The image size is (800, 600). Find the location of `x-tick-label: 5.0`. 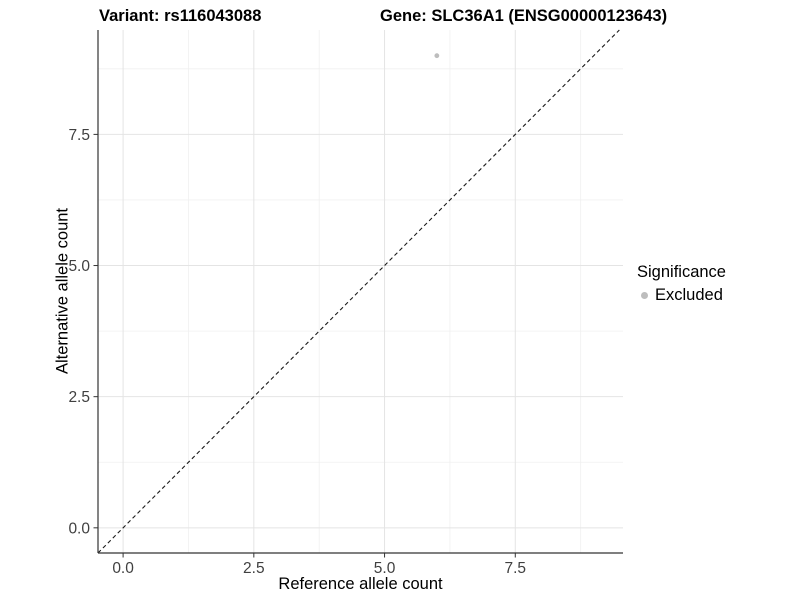

x-tick-label: 5.0 is located at coordinates (385, 568).